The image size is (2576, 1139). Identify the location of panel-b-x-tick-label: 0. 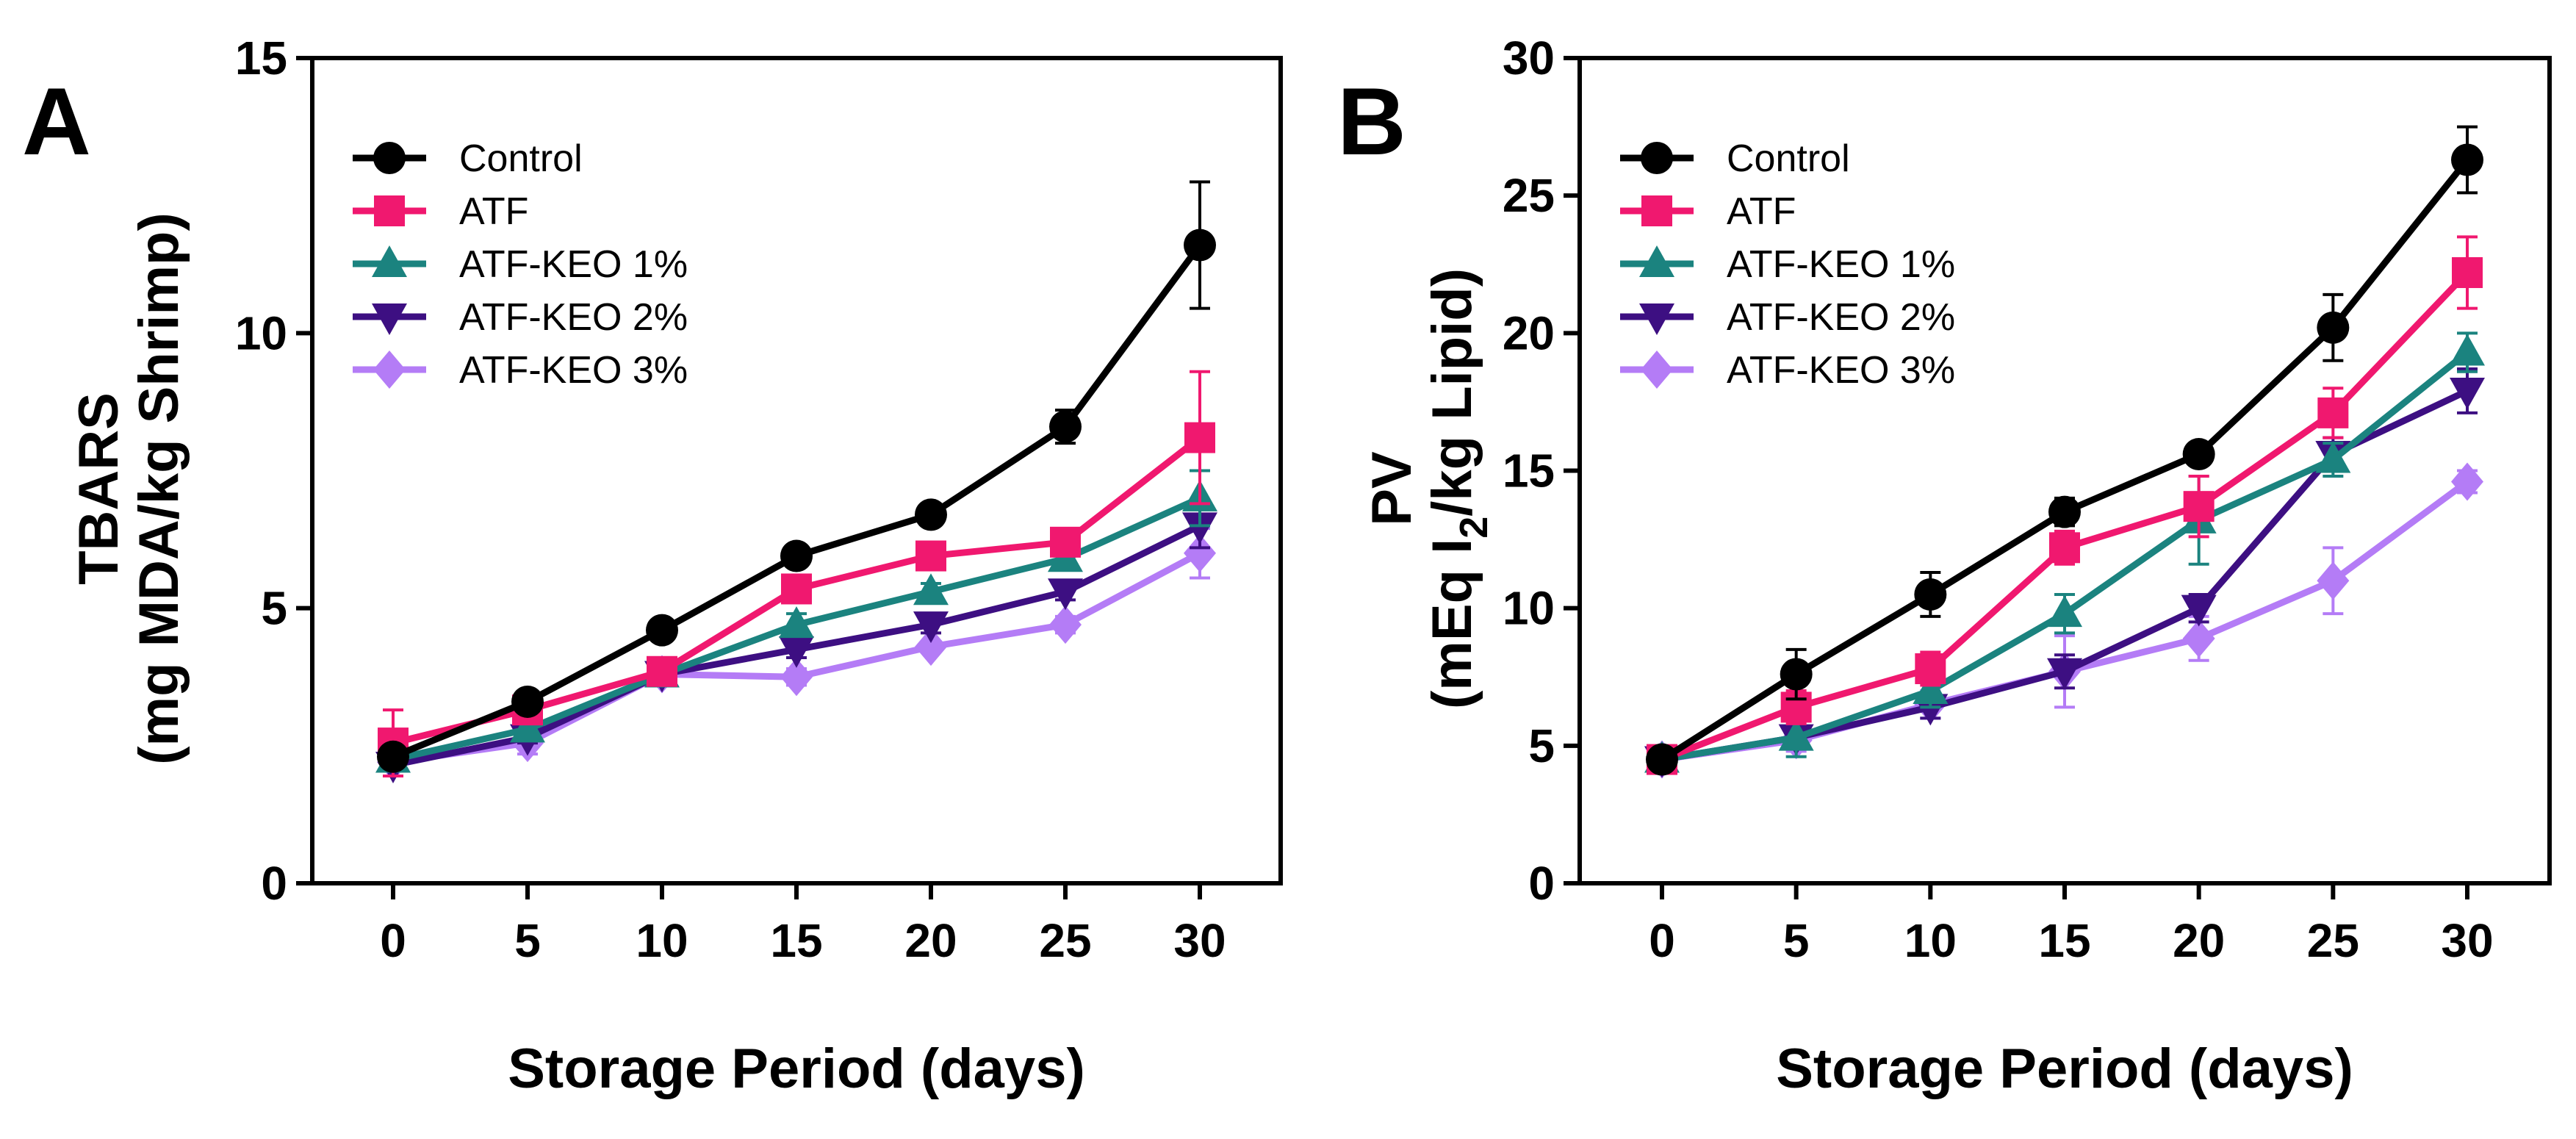
(1662, 940).